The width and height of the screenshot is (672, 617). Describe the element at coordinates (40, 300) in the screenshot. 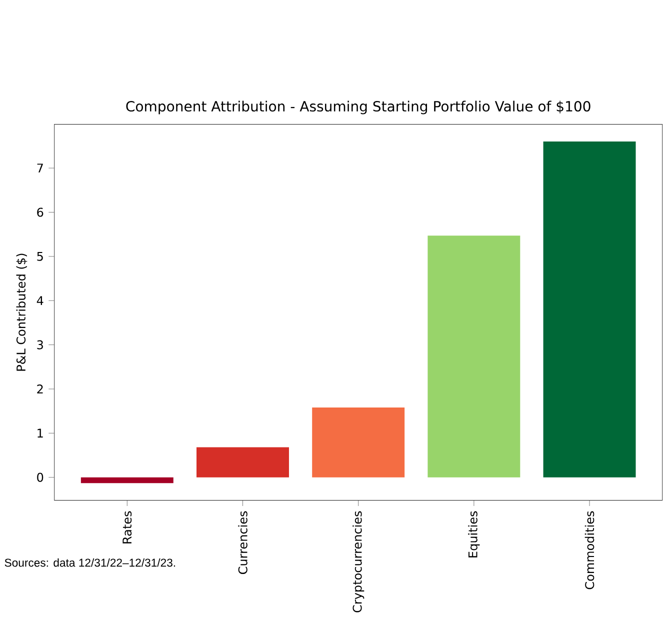

I see `y-tick-label: 4` at that location.